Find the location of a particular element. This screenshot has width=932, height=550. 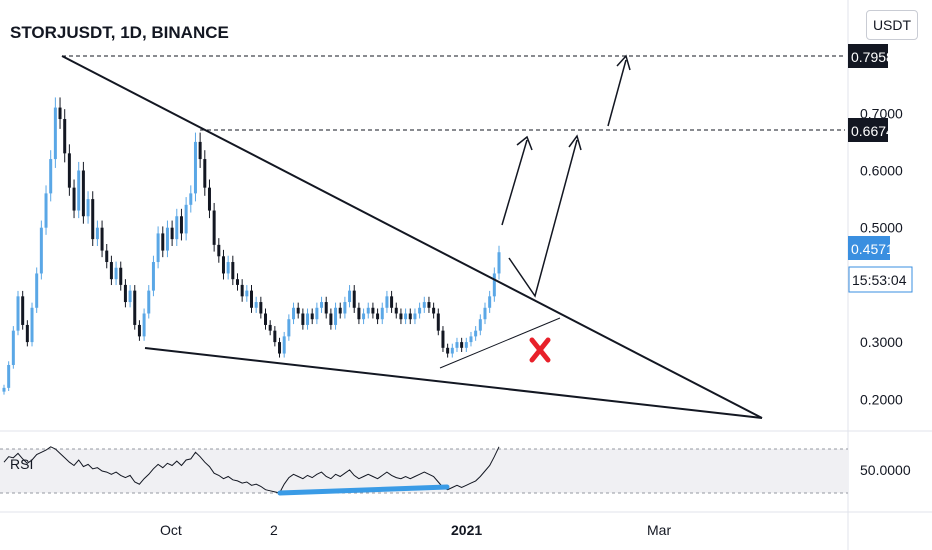

price-tick-3: 0.3000 is located at coordinates (881, 342).